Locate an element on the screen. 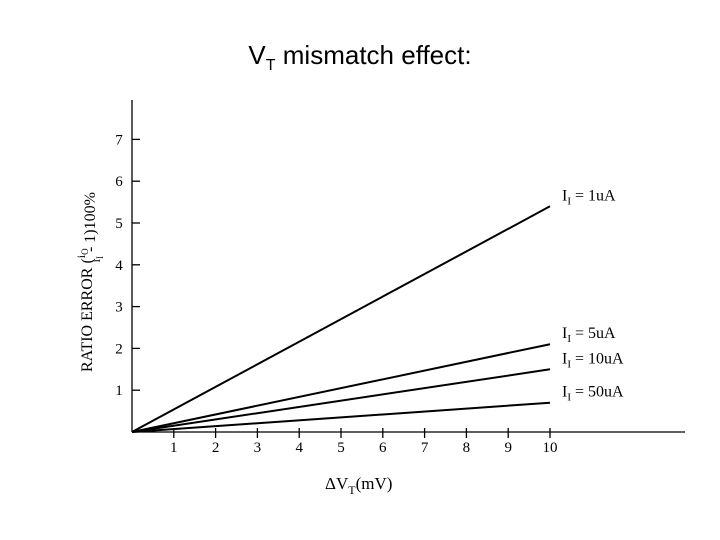 Image resolution: width=720 pixels, height=540 pixels. y-tick-label: 4 is located at coordinates (119, 266).